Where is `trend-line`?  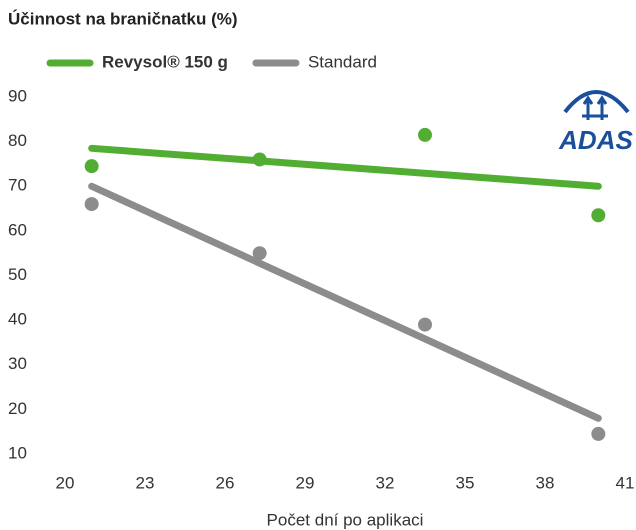 trend-line is located at coordinates (345, 167).